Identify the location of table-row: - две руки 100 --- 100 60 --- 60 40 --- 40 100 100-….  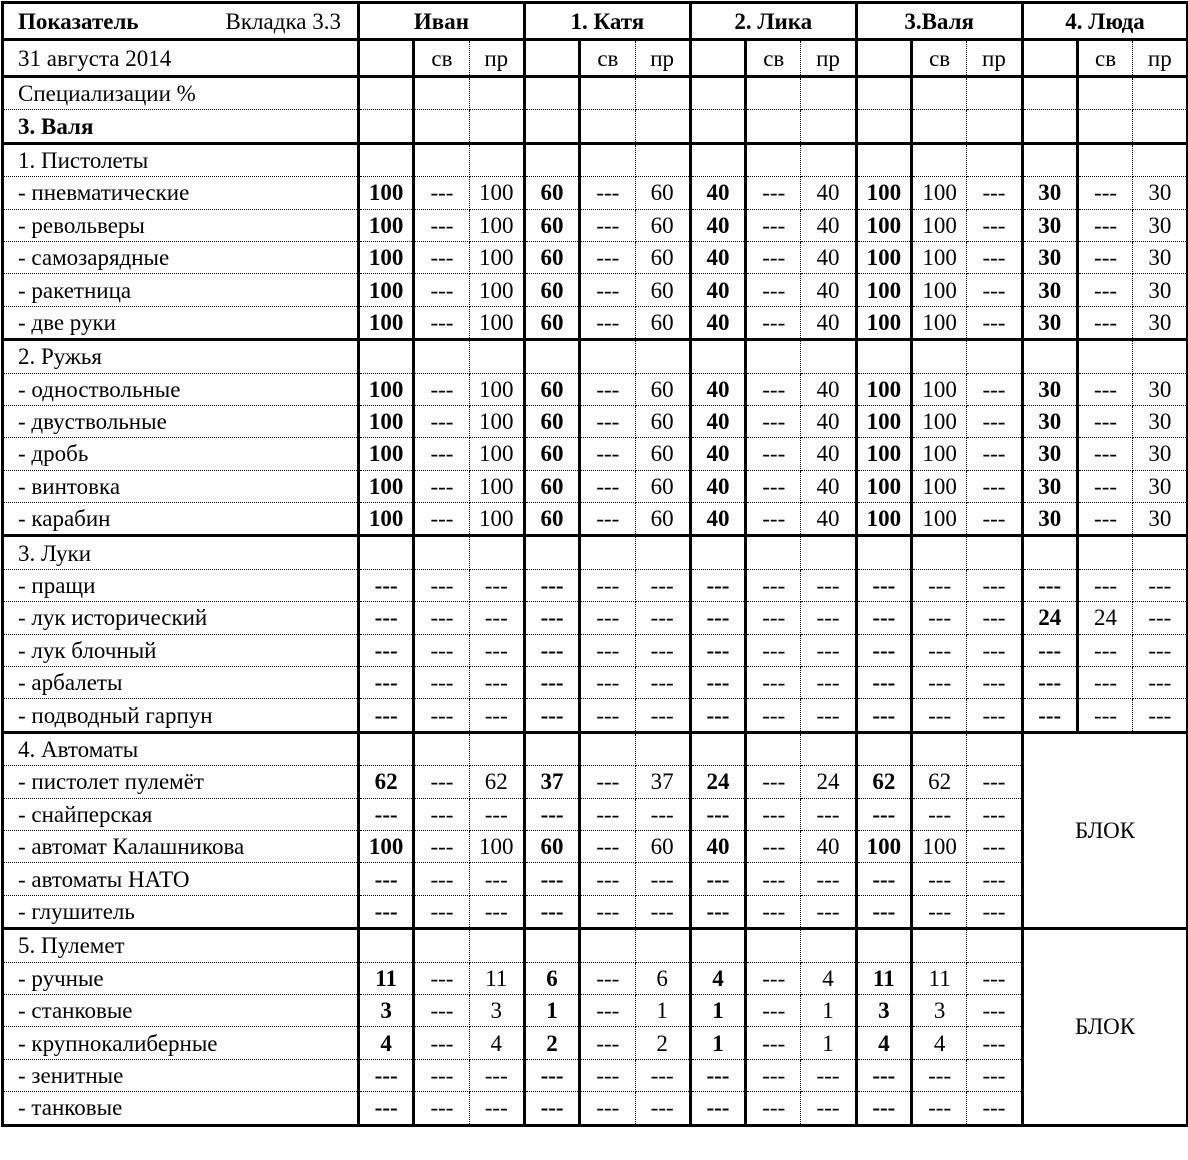
(595, 323).